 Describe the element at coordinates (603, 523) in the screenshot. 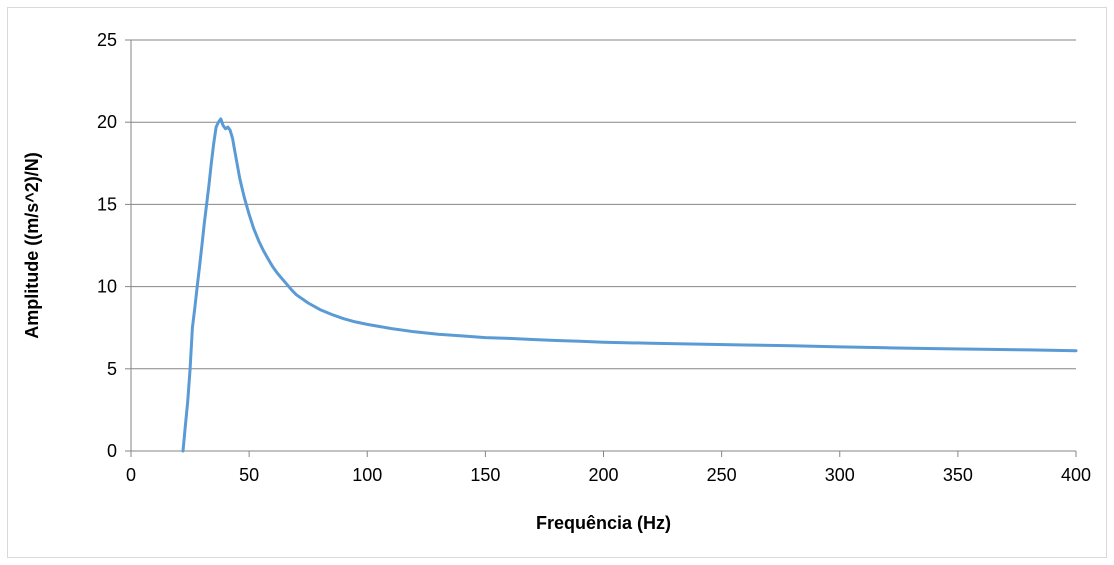

I see `x-axis-title: Frequência (Hz)` at that location.